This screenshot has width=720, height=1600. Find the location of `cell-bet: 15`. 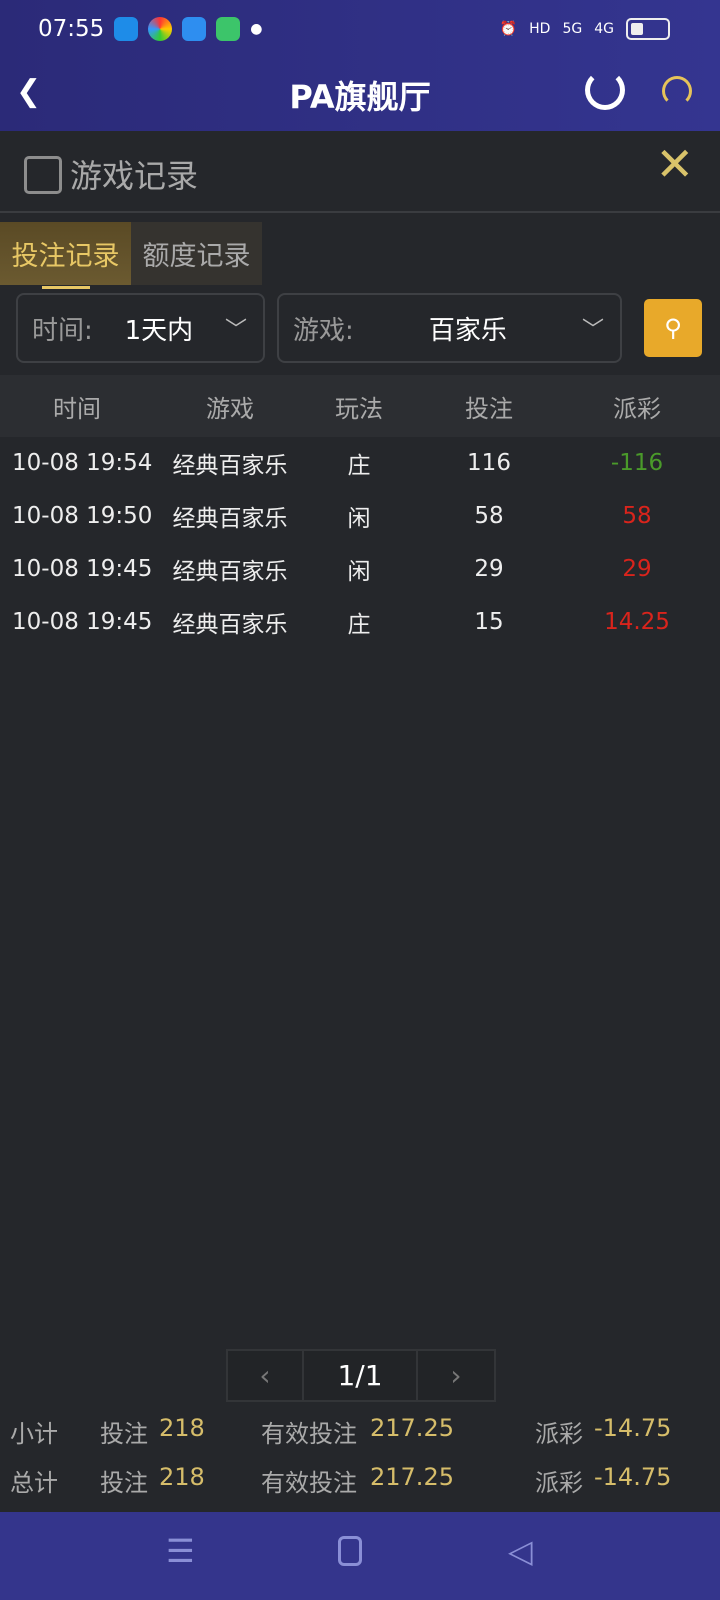

cell-bet: 15 is located at coordinates (489, 622).